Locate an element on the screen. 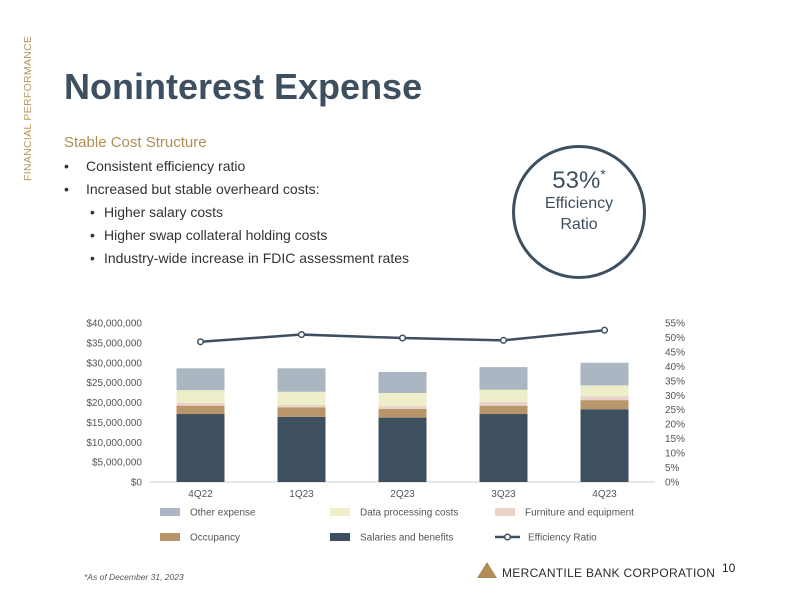 This screenshot has height=600, width=800. y2-tick-label: 40% is located at coordinates (675, 367).